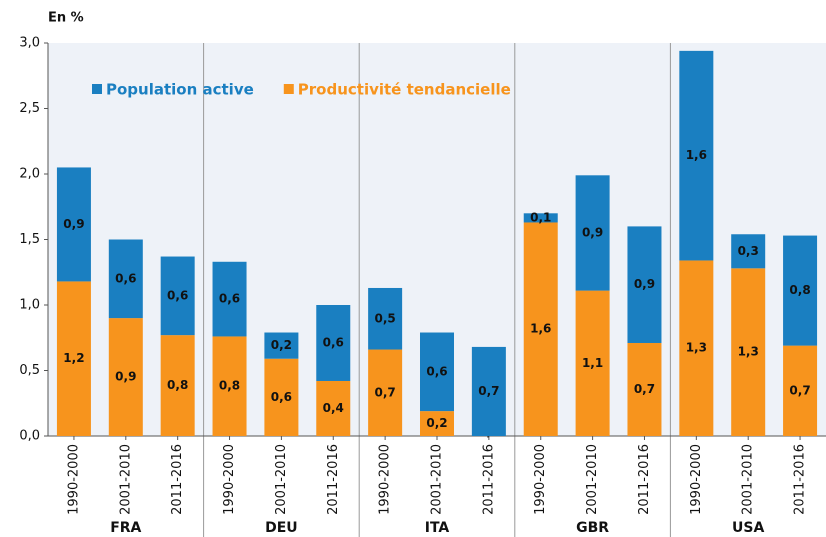 The height and width of the screenshot is (537, 826). Describe the element at coordinates (748, 528) in the screenshot. I see `group-label: USA` at that location.